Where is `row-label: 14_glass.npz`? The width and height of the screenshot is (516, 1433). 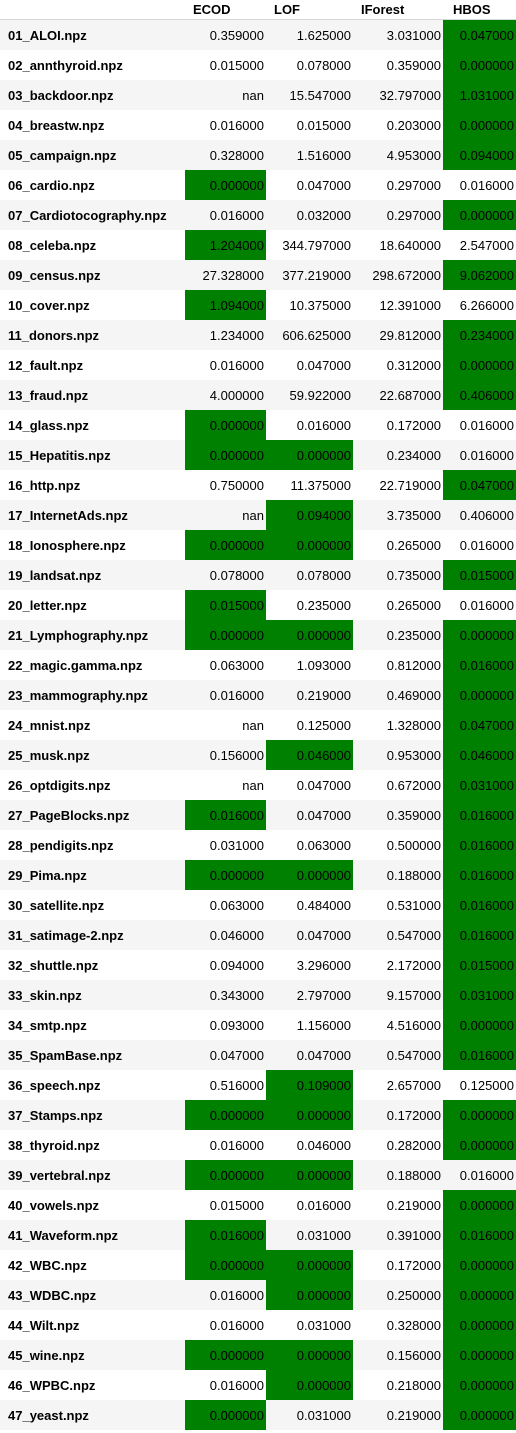
row-label: 14_glass.npz is located at coordinates (92, 425).